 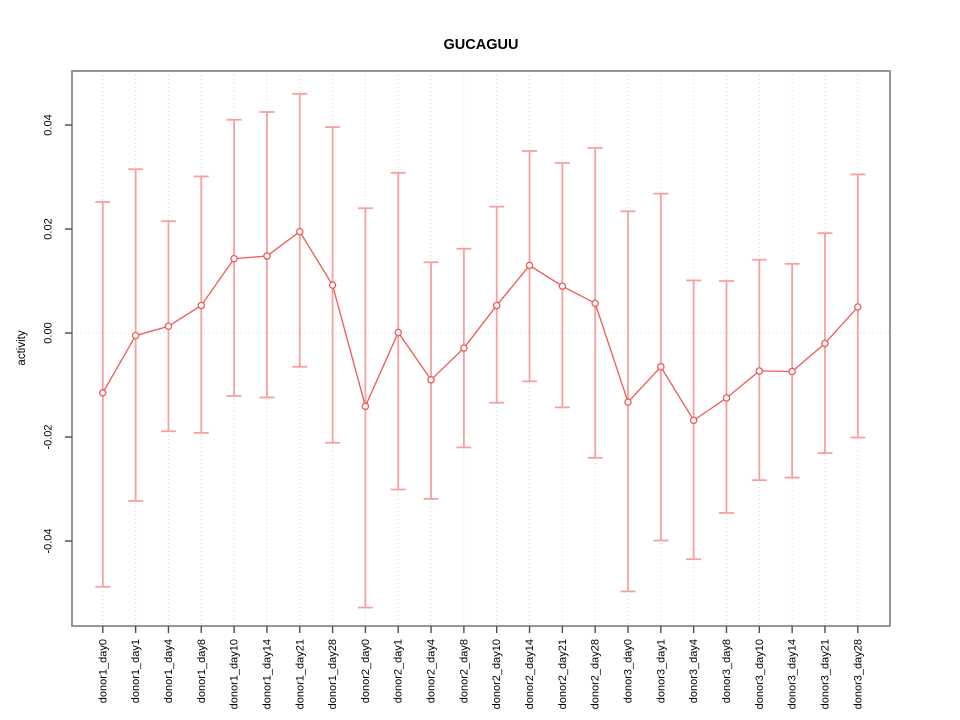 I want to click on y-tick-label: -0.04, so click(x=49, y=540).